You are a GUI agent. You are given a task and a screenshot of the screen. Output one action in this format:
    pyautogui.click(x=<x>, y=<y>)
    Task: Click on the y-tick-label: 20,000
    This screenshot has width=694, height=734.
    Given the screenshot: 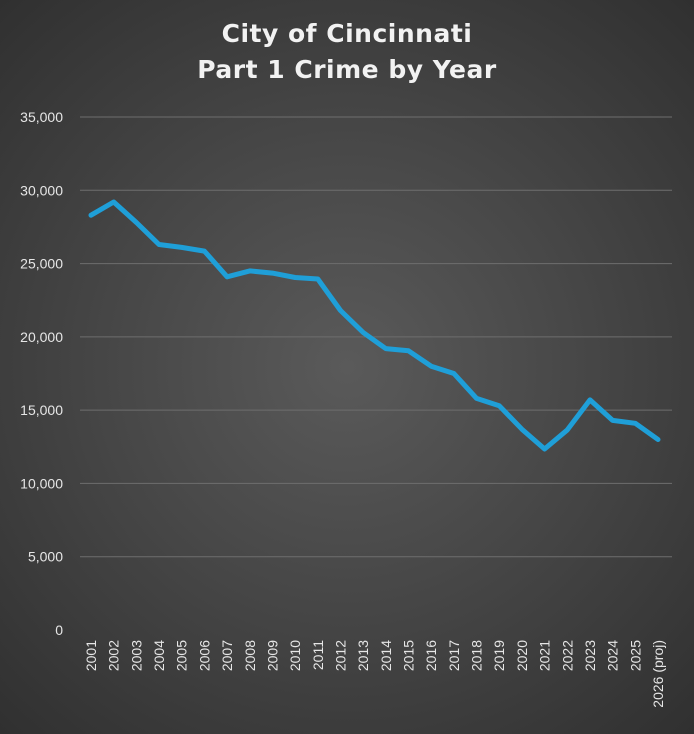 What is the action you would take?
    pyautogui.click(x=41, y=337)
    